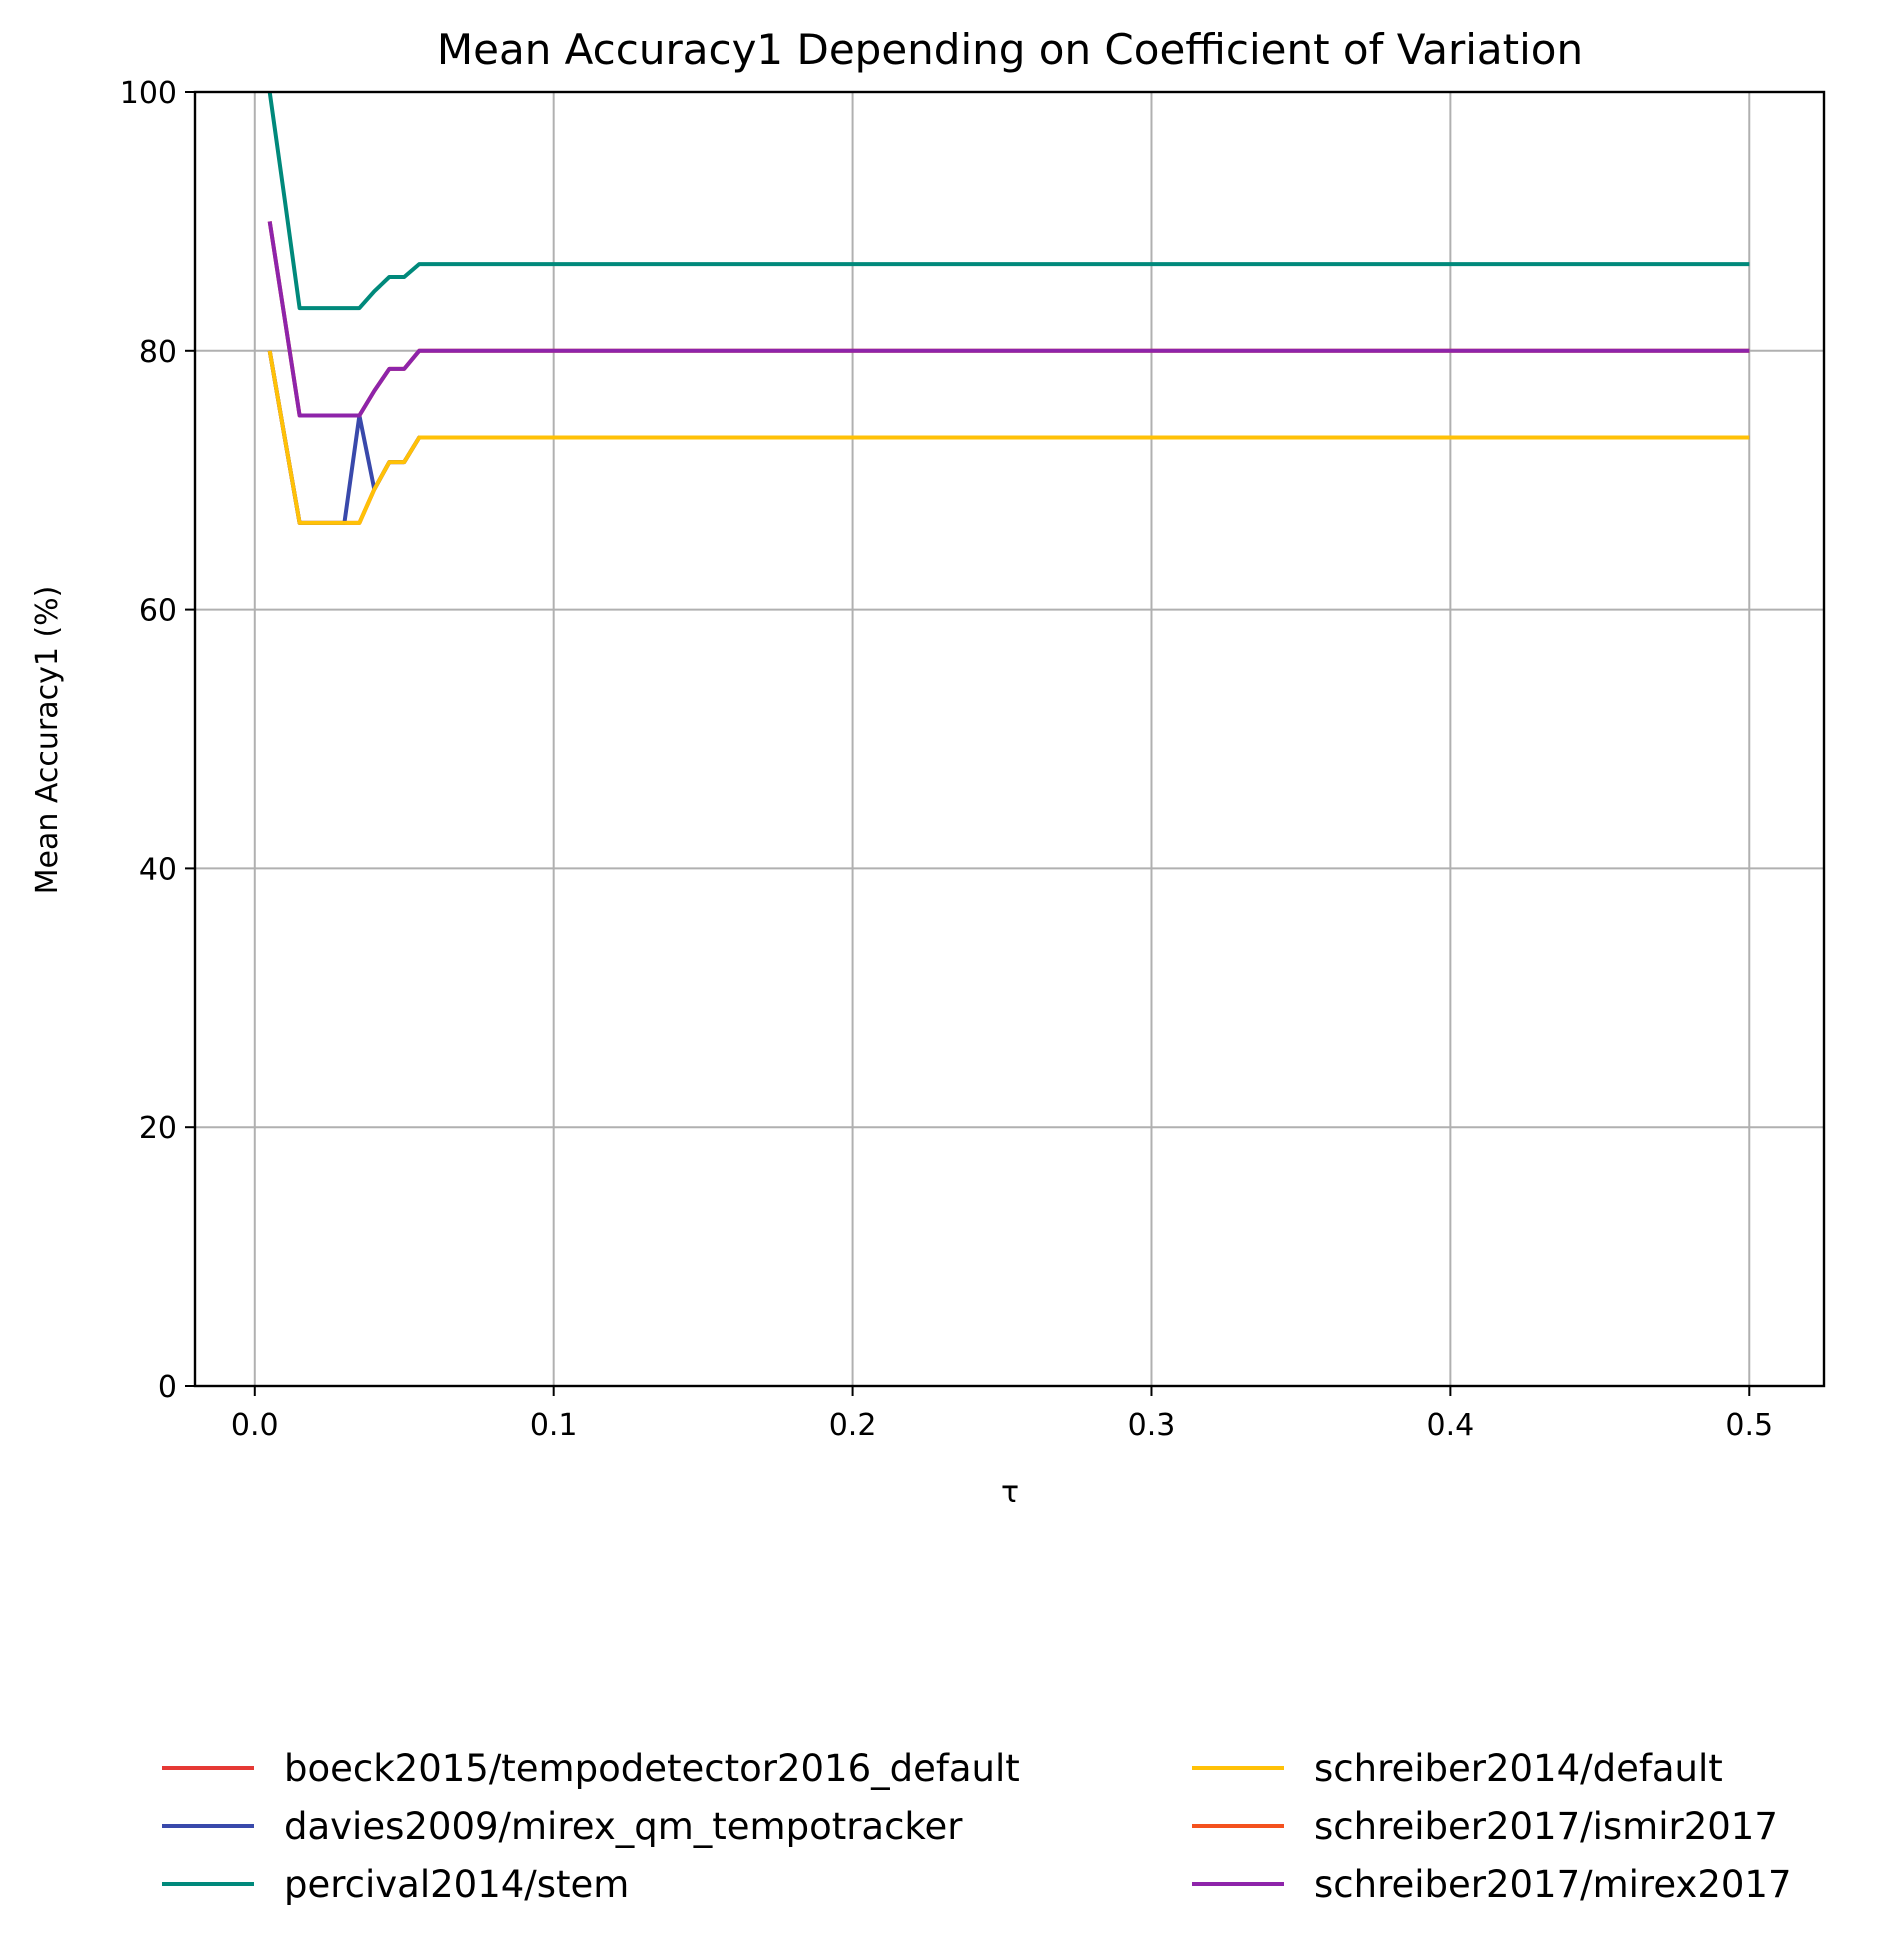 The width and height of the screenshot is (1897, 1957). I want to click on x-tick-label: 0.0, so click(255, 1425).